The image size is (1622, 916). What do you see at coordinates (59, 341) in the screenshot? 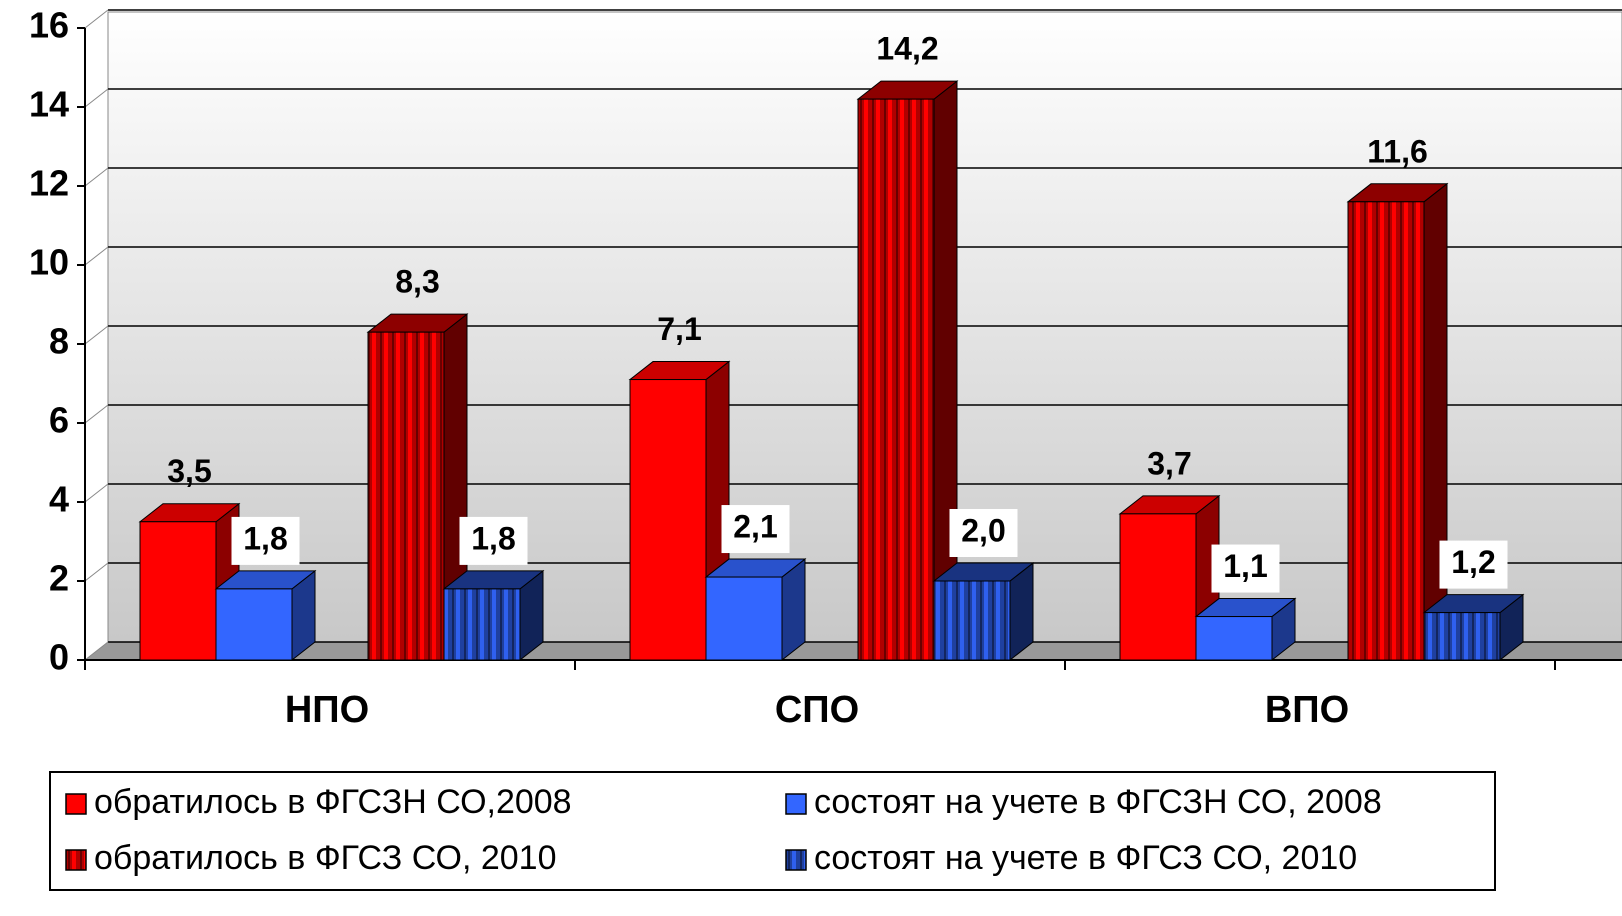
I see `y-tick-label: 8` at bounding box center [59, 341].